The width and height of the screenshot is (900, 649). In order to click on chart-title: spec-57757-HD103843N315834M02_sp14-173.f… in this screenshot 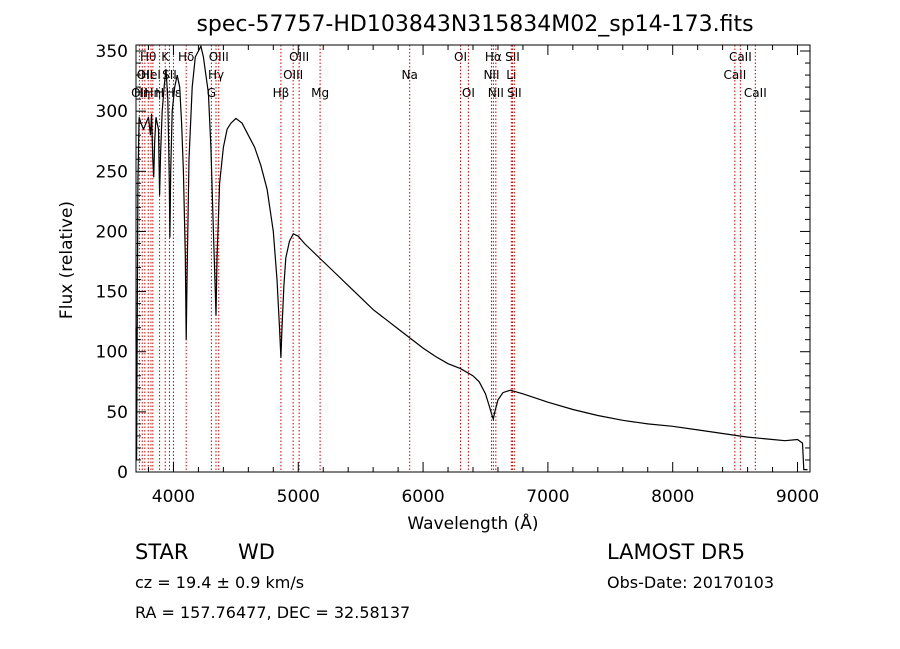, I will do `click(474, 24)`.